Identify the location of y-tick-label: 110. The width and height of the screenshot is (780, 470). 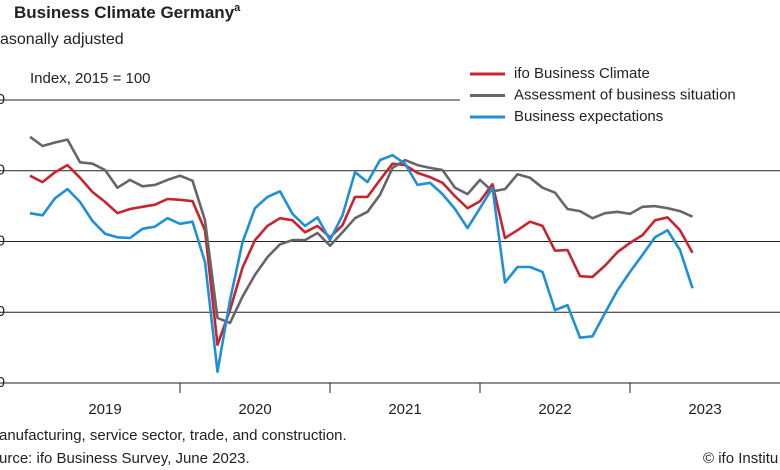
(2, 99).